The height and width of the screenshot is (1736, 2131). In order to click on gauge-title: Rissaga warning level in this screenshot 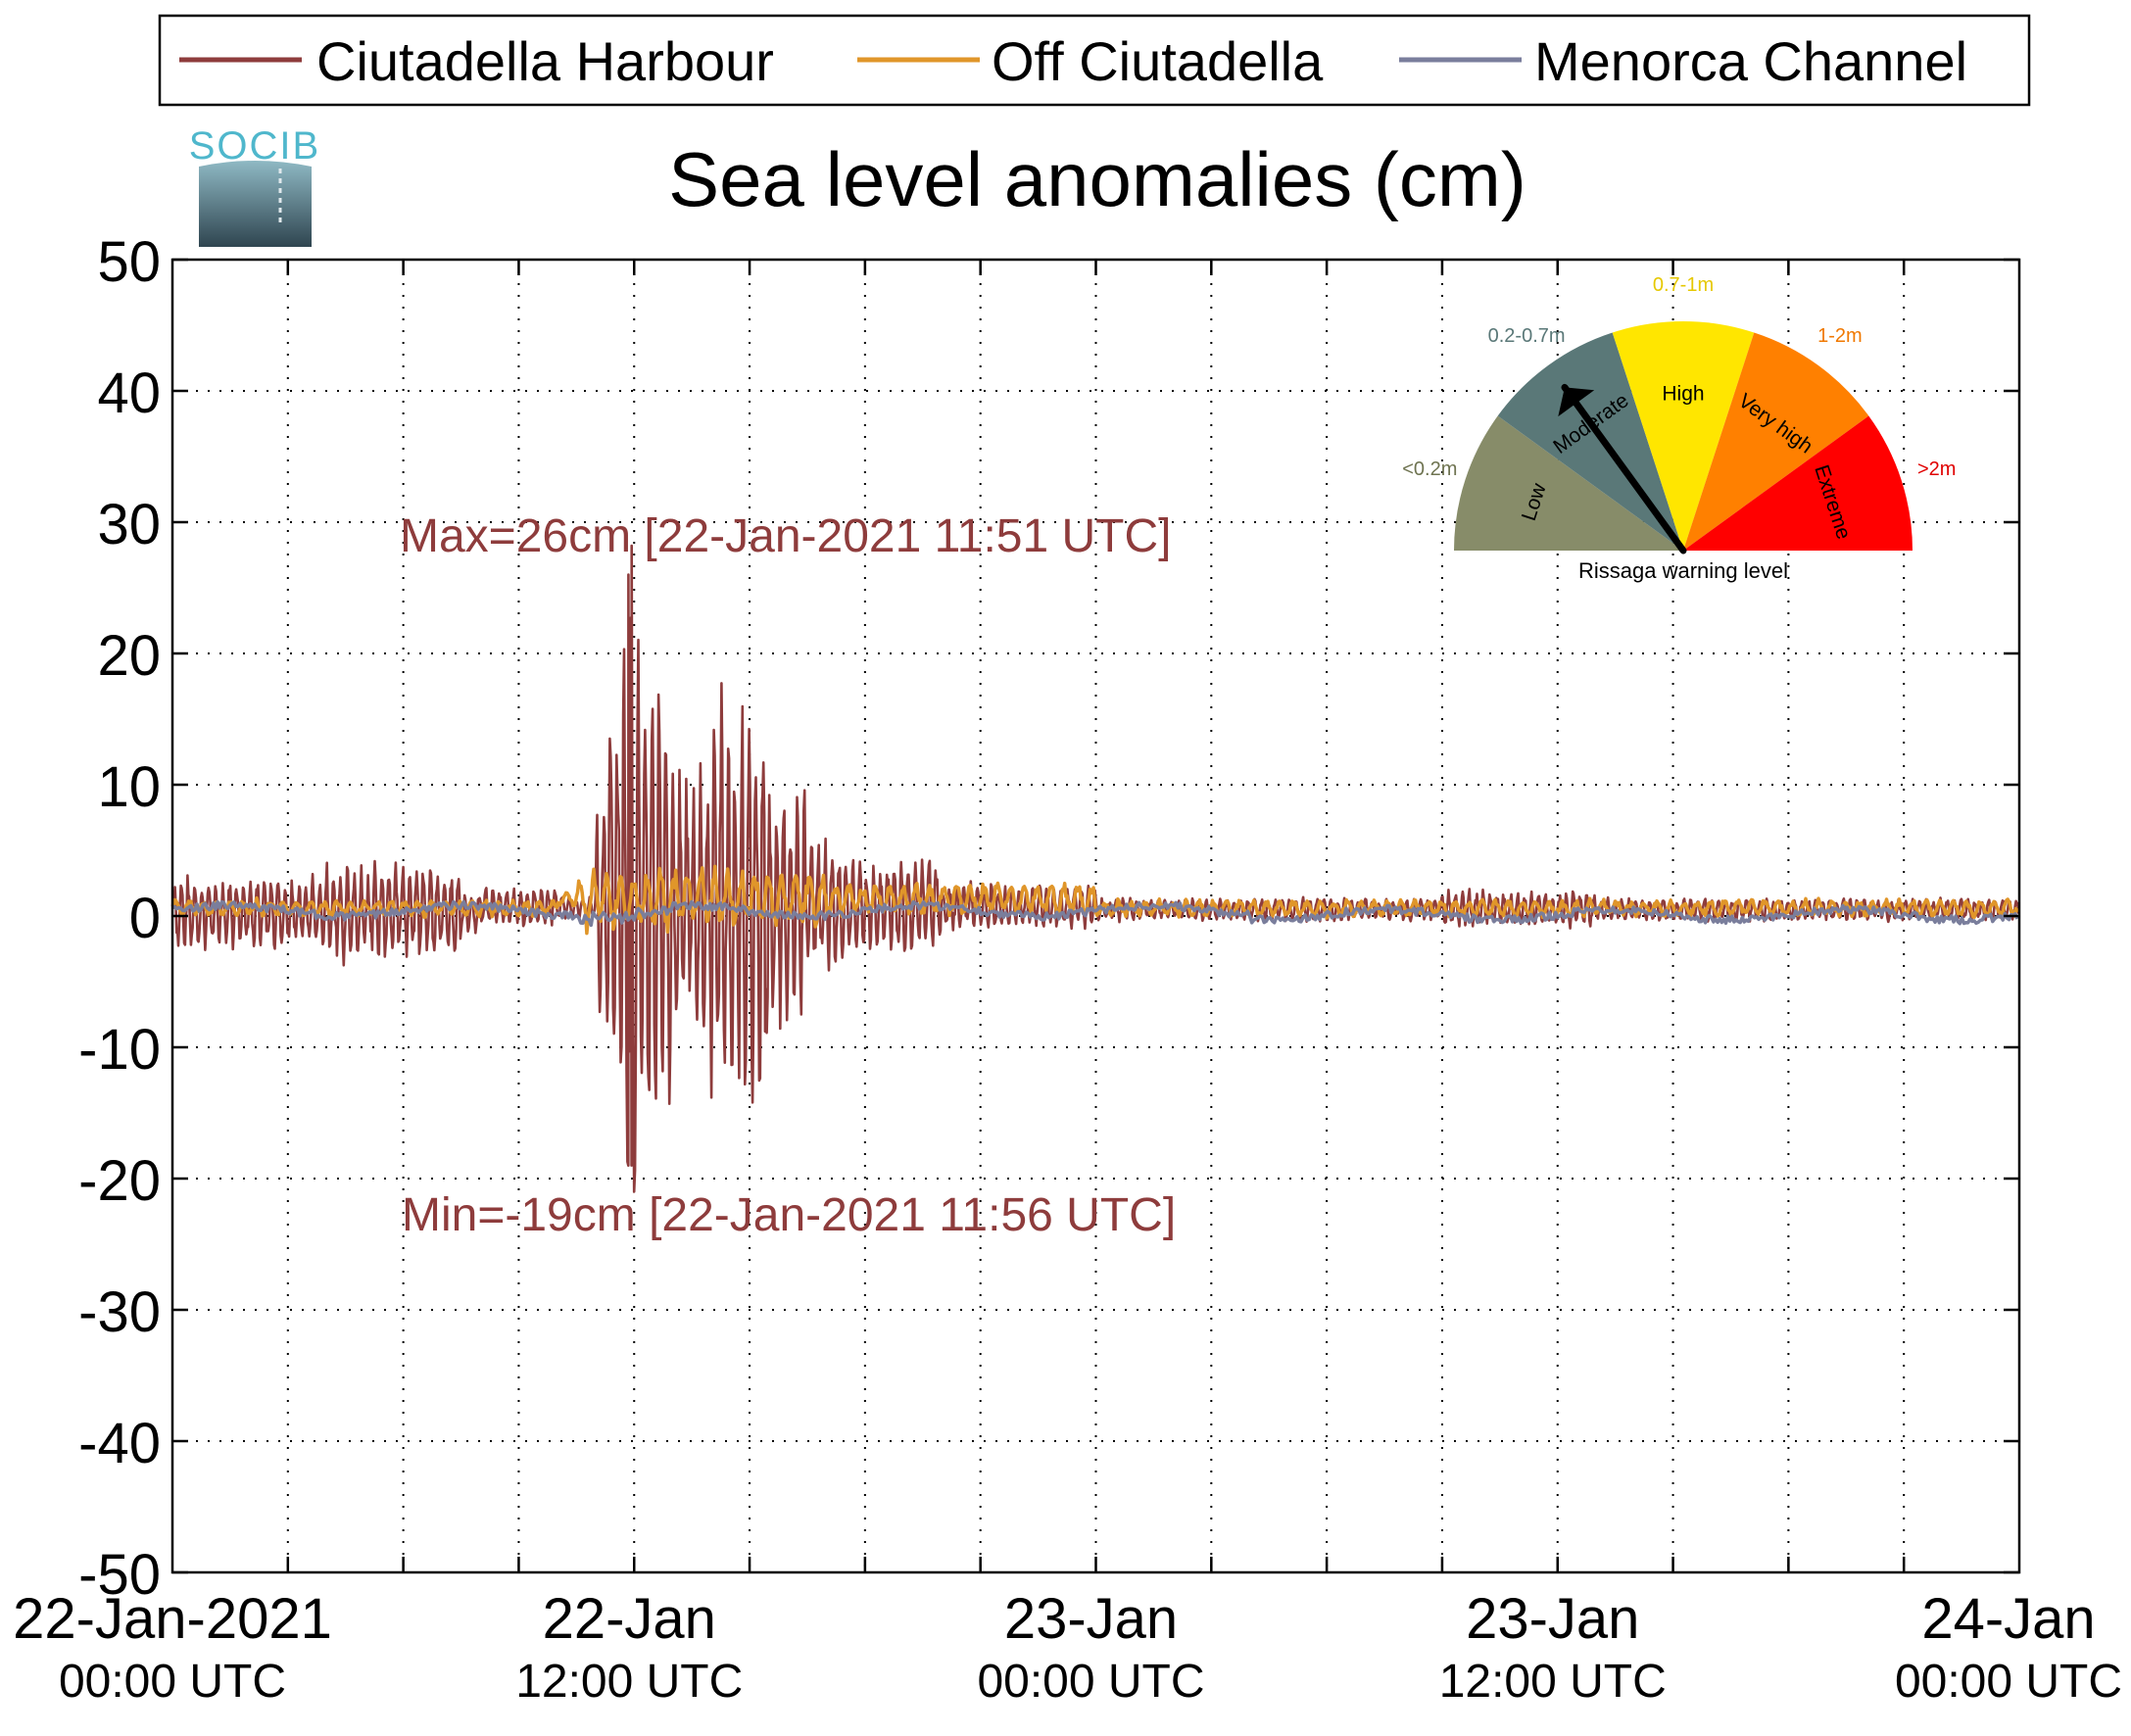, I will do `click(1683, 570)`.